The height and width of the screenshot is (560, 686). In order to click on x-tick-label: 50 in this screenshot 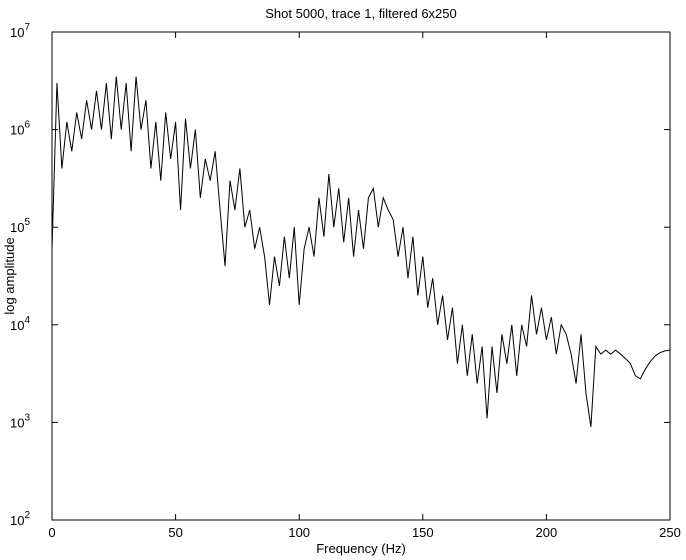, I will do `click(175, 532)`.